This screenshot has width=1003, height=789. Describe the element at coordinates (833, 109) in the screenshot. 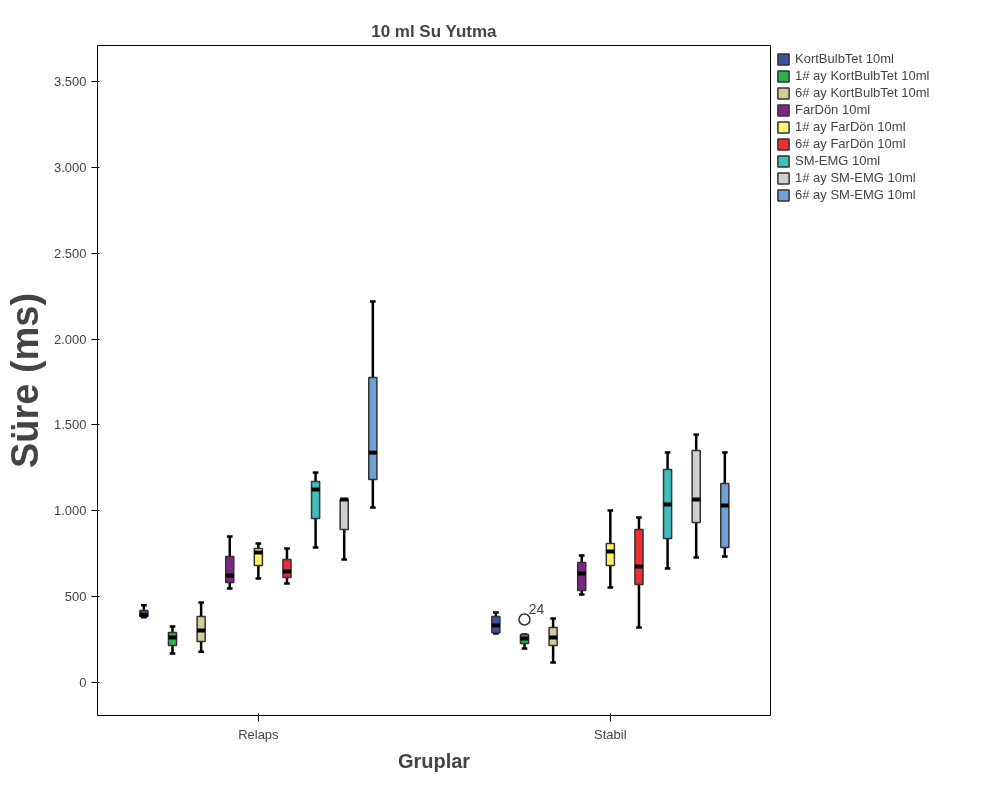

I see `legend-label: FarDön 10ml` at that location.